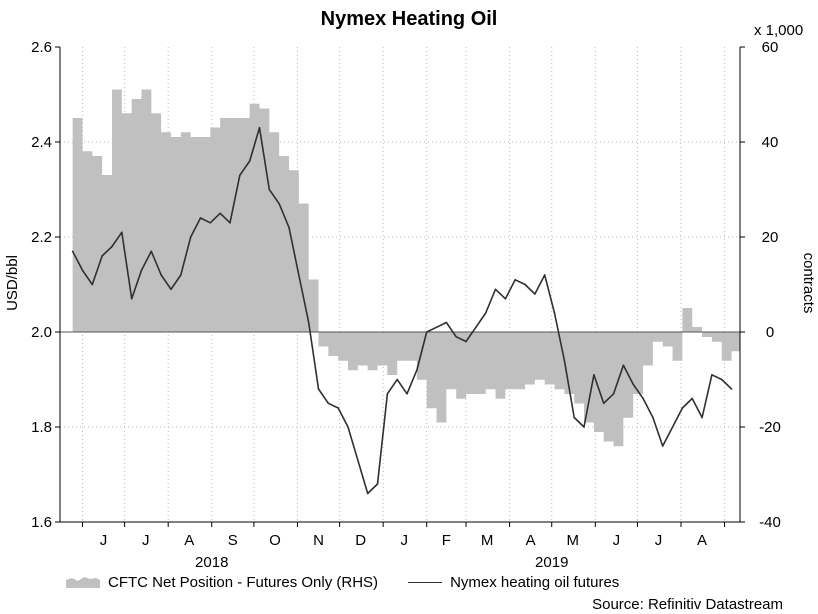  Describe the element at coordinates (446, 540) in the screenshot. I see `x-tick-label-month: F` at that location.